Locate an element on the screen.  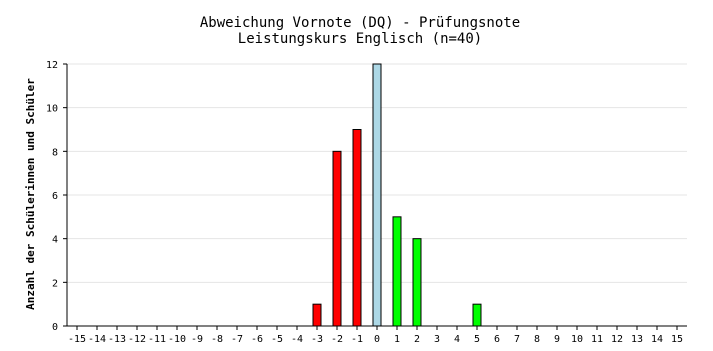
x-tick-label: -9 is located at coordinates (197, 339).